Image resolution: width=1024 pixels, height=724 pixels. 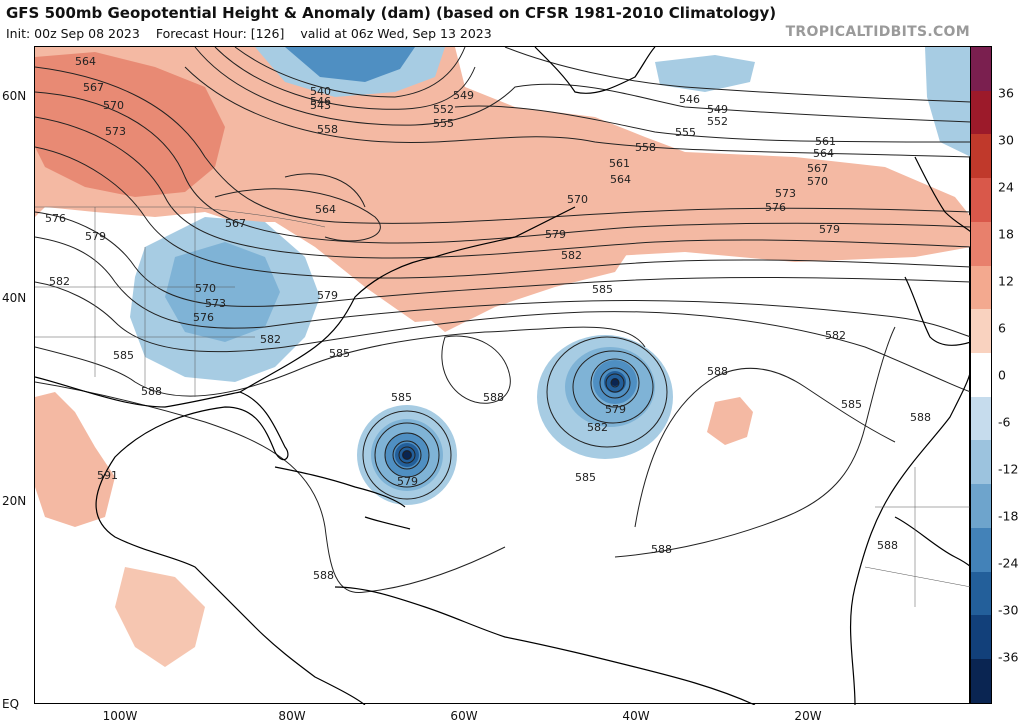 I want to click on contour-label: 546, so click(x=320, y=101).